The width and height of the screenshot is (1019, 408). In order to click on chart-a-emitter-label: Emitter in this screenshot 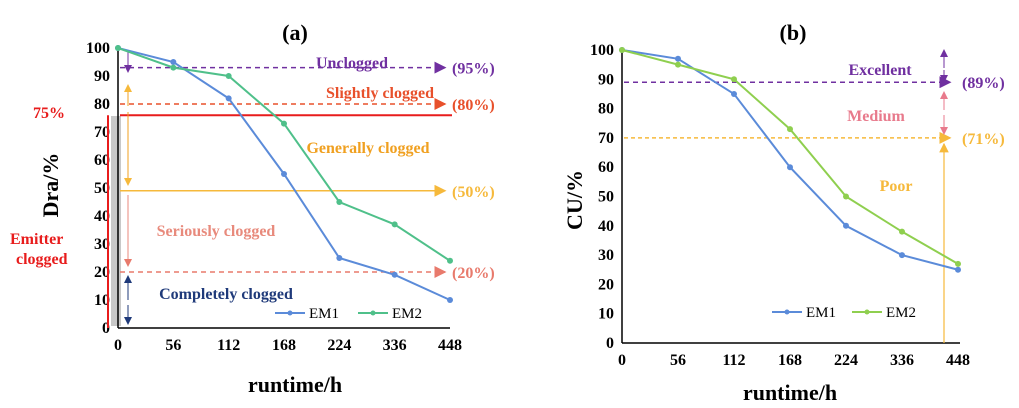, I will do `click(36, 239)`.